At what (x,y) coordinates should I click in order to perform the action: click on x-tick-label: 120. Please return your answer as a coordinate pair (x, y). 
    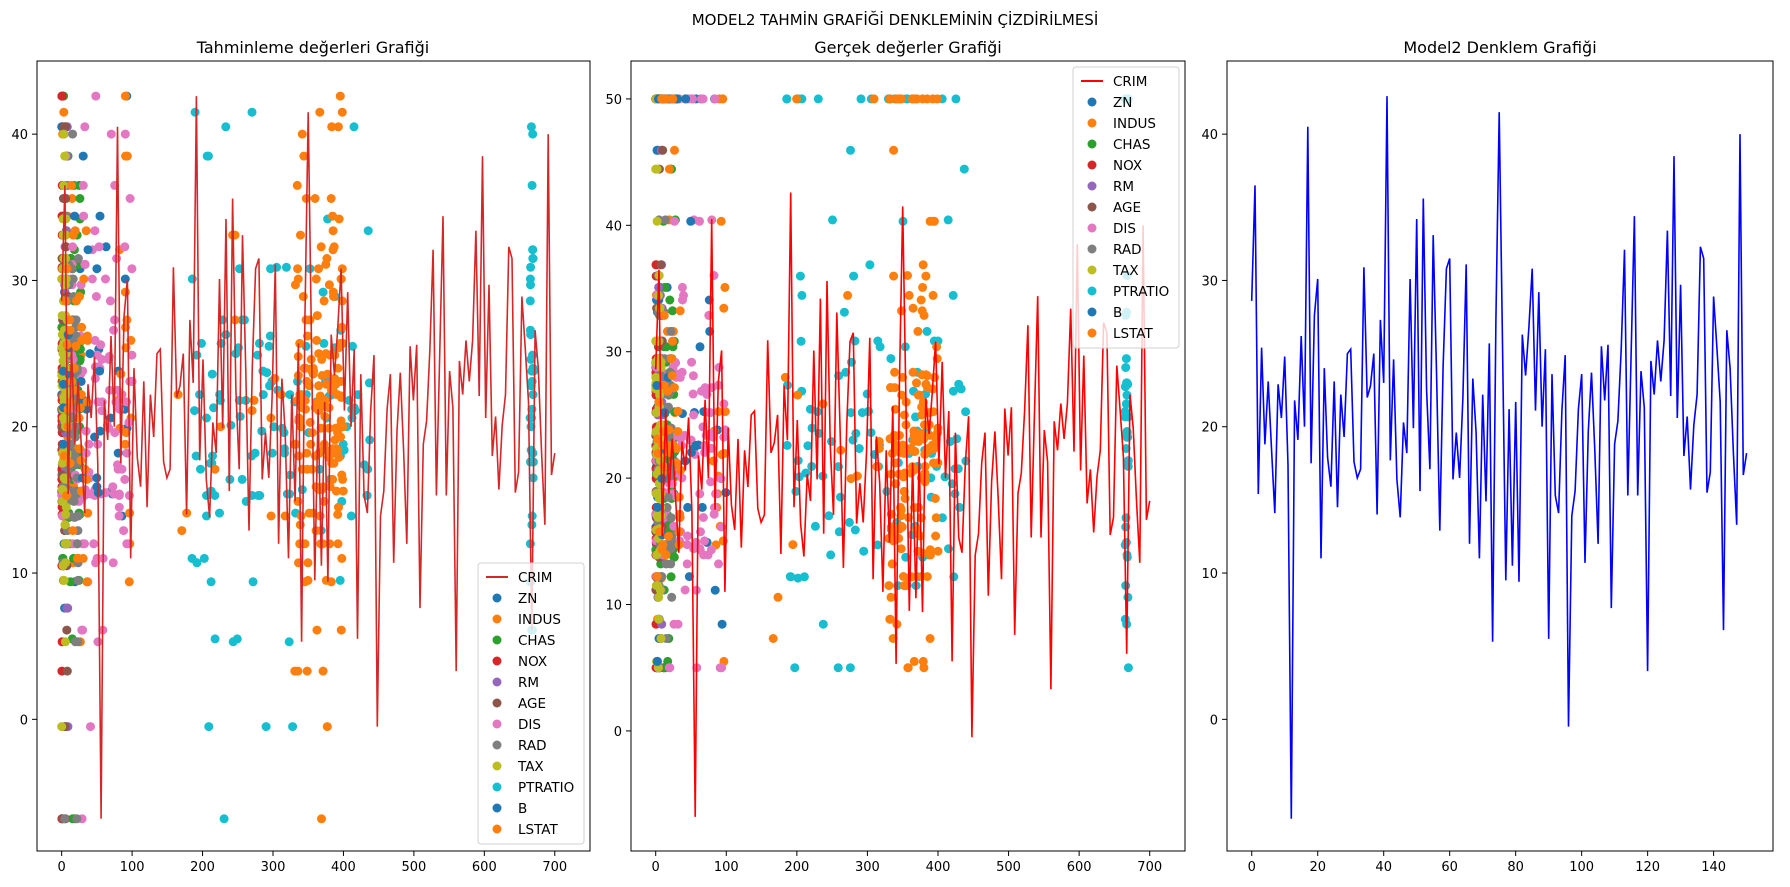
    Looking at the image, I should click on (1647, 867).